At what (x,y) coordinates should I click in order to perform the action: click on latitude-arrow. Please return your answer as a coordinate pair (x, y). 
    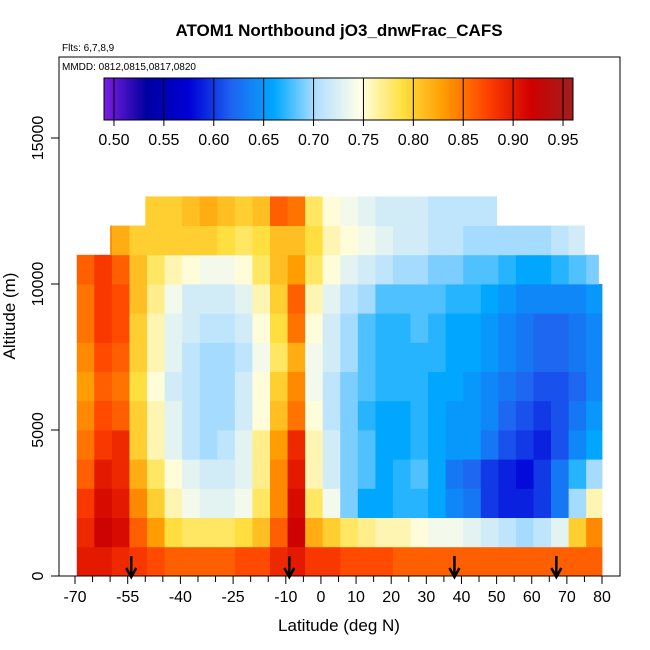
    Looking at the image, I should click on (454, 568).